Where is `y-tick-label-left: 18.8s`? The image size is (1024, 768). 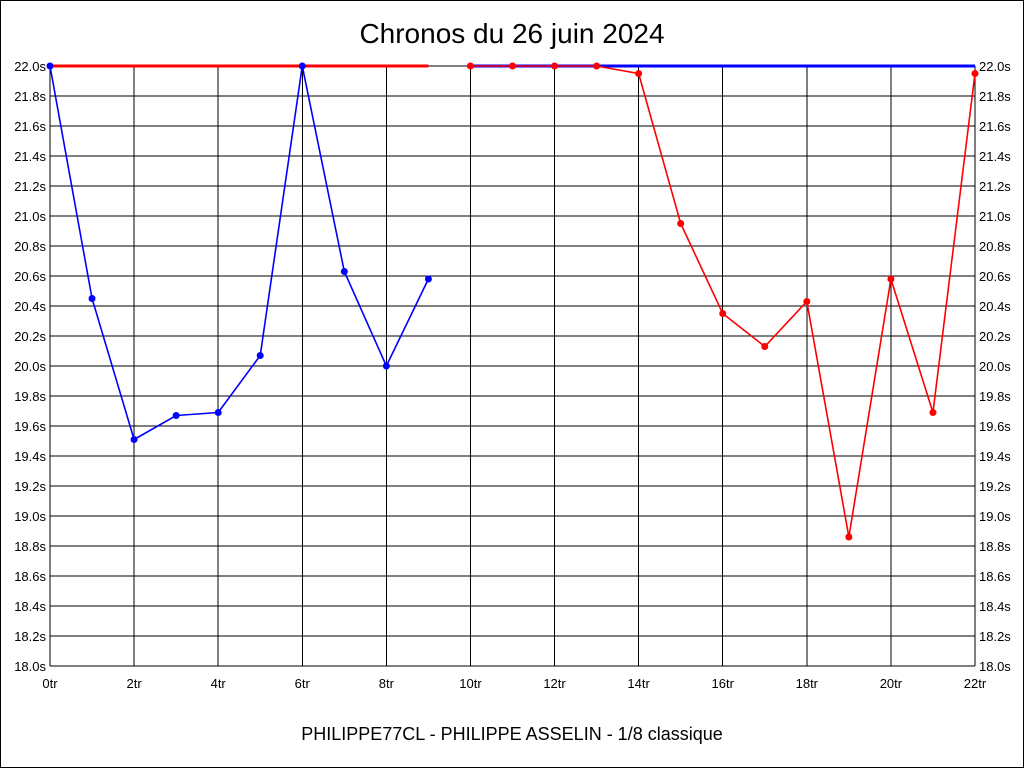
y-tick-label-left: 18.8s is located at coordinates (30, 546).